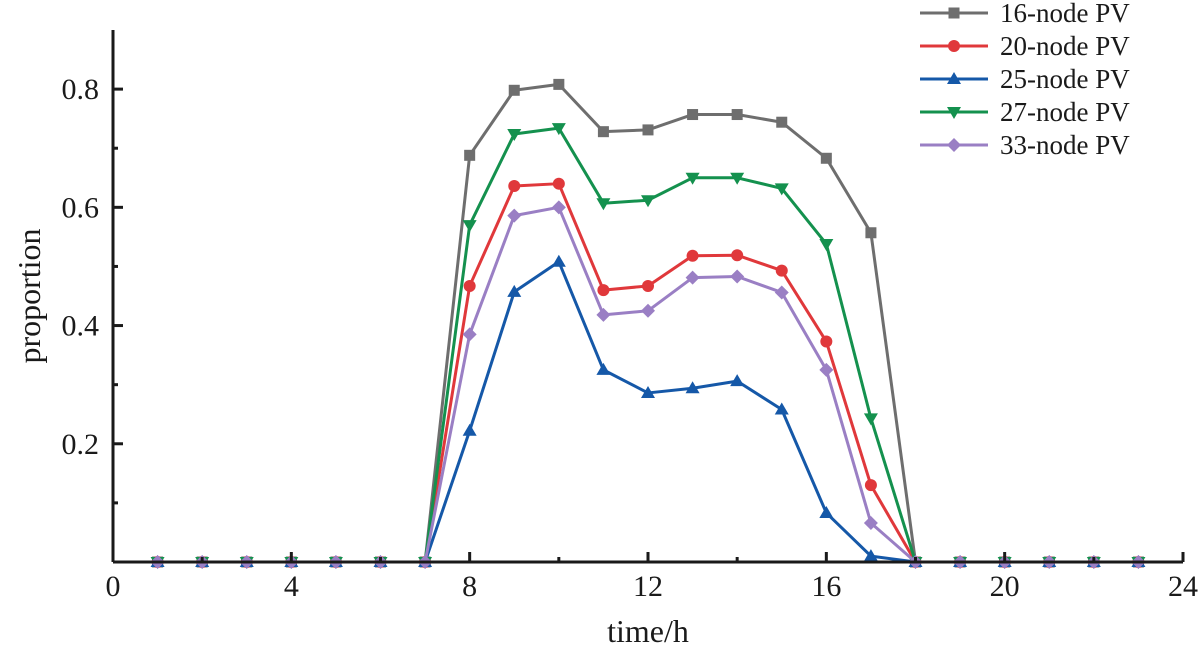  What do you see at coordinates (826, 586) in the screenshot?
I see `x-tick-label: 16` at bounding box center [826, 586].